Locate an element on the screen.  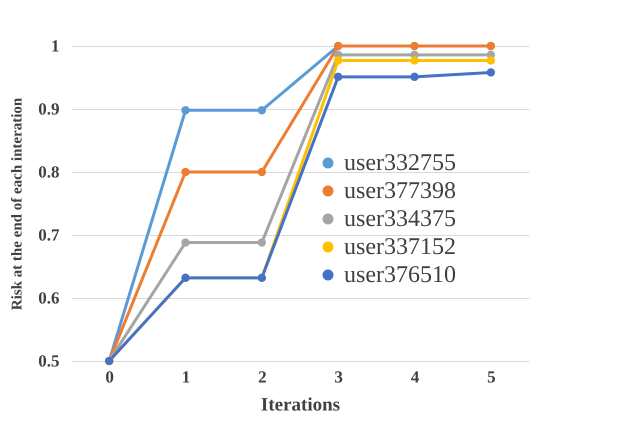
y-axis-title: Risk at the end of each interation is located at coordinates (17, 203).